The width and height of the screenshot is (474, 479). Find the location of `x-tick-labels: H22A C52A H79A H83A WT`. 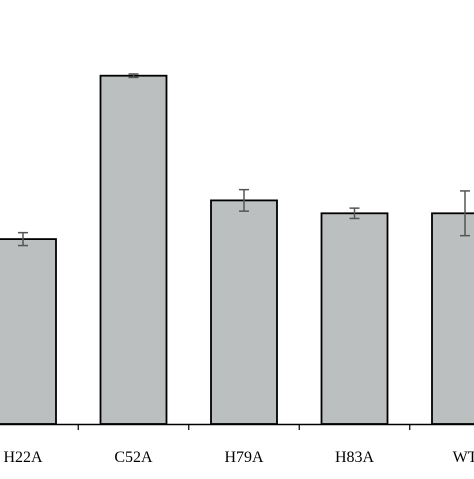

x-tick-labels: H22A C52A H79A H83A WT is located at coordinates (238, 457).